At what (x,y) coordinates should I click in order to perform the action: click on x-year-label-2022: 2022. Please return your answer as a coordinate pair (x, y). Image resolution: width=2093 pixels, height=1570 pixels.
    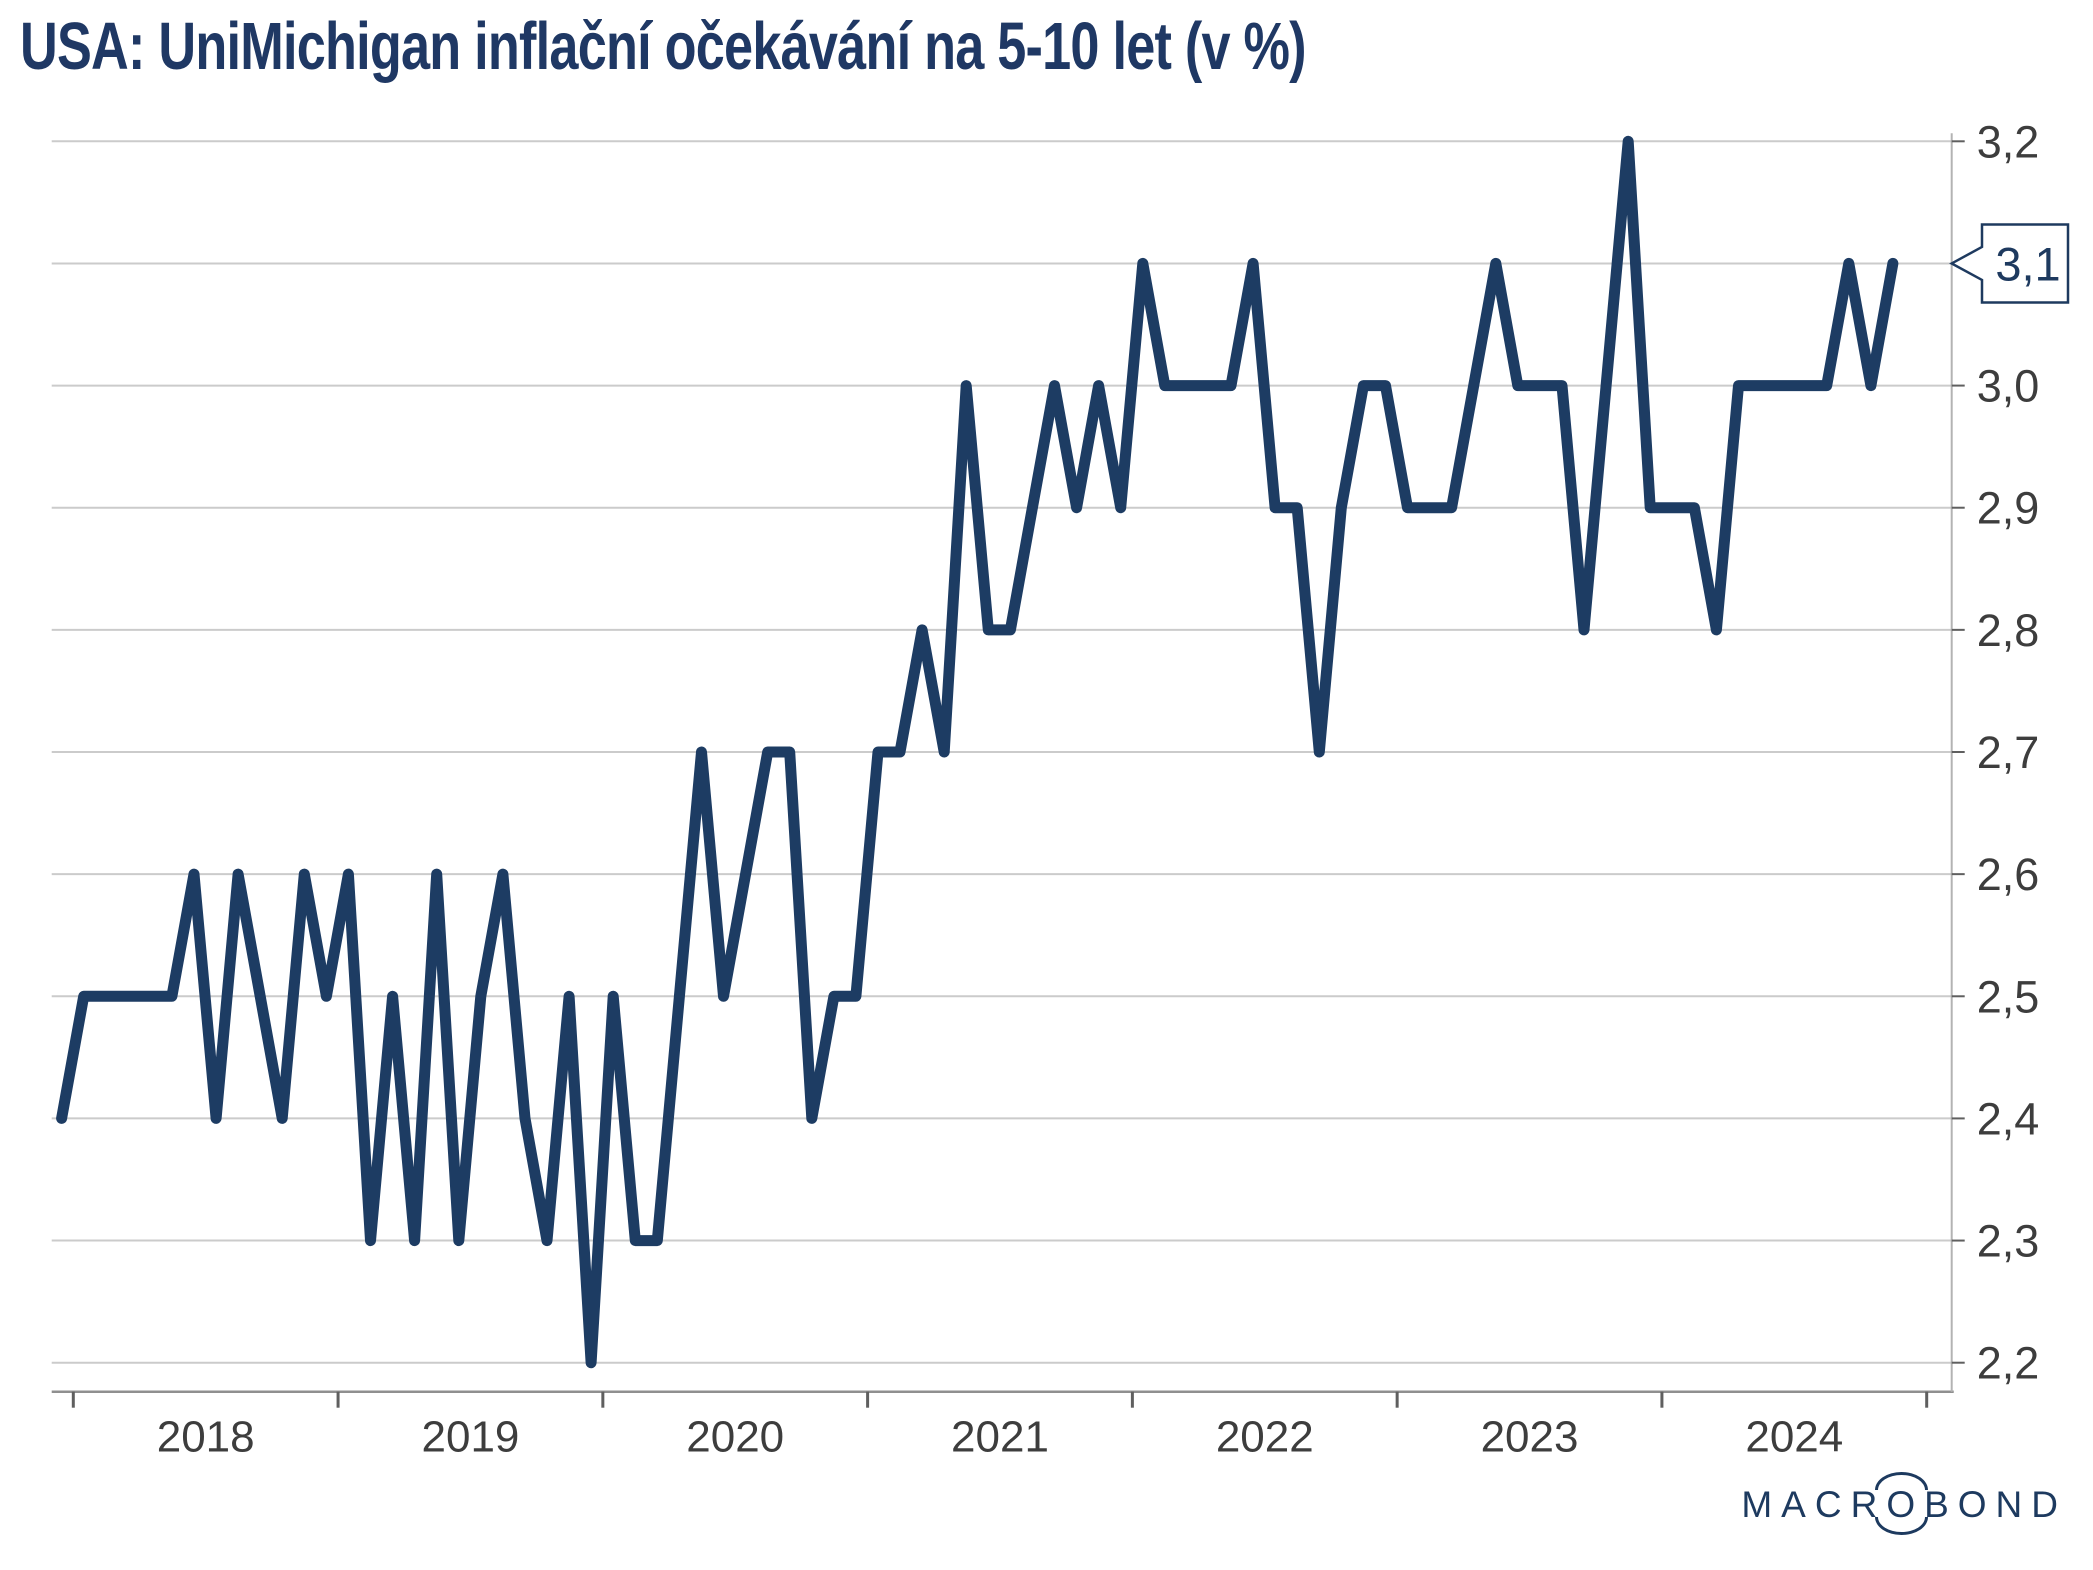
    Looking at the image, I should click on (1265, 1437).